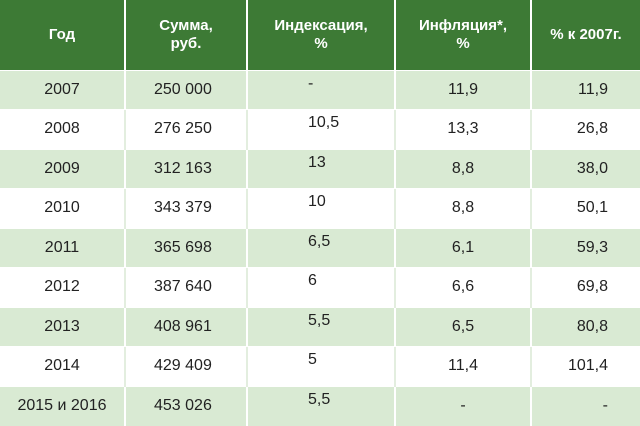 This screenshot has height=426, width=640. What do you see at coordinates (186, 247) in the screenshot?
I see `cell-sum: 365 698` at bounding box center [186, 247].